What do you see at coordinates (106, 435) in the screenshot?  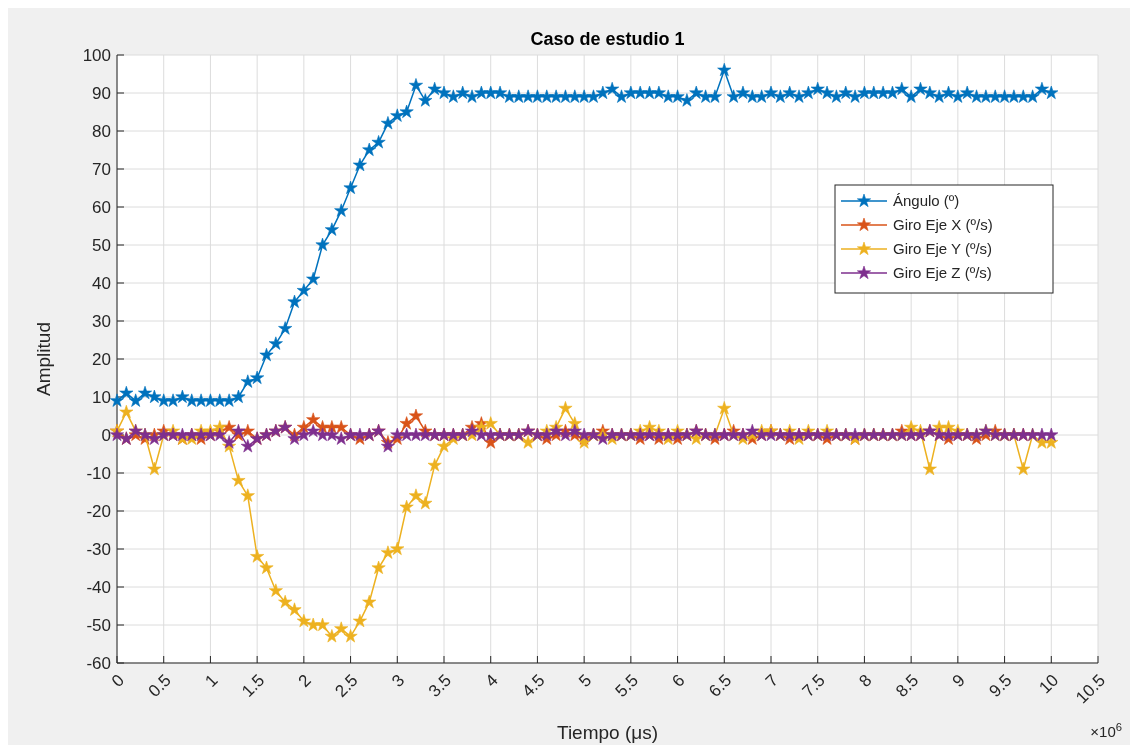 I see `y-tick-label: 0` at bounding box center [106, 435].